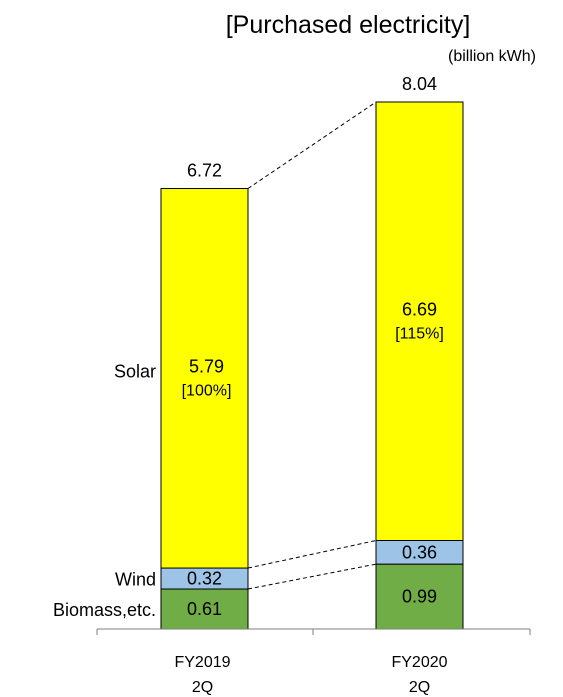 This screenshot has height=697, width=563. What do you see at coordinates (204, 171) in the screenshot?
I see `total-label-0: 6.72` at bounding box center [204, 171].